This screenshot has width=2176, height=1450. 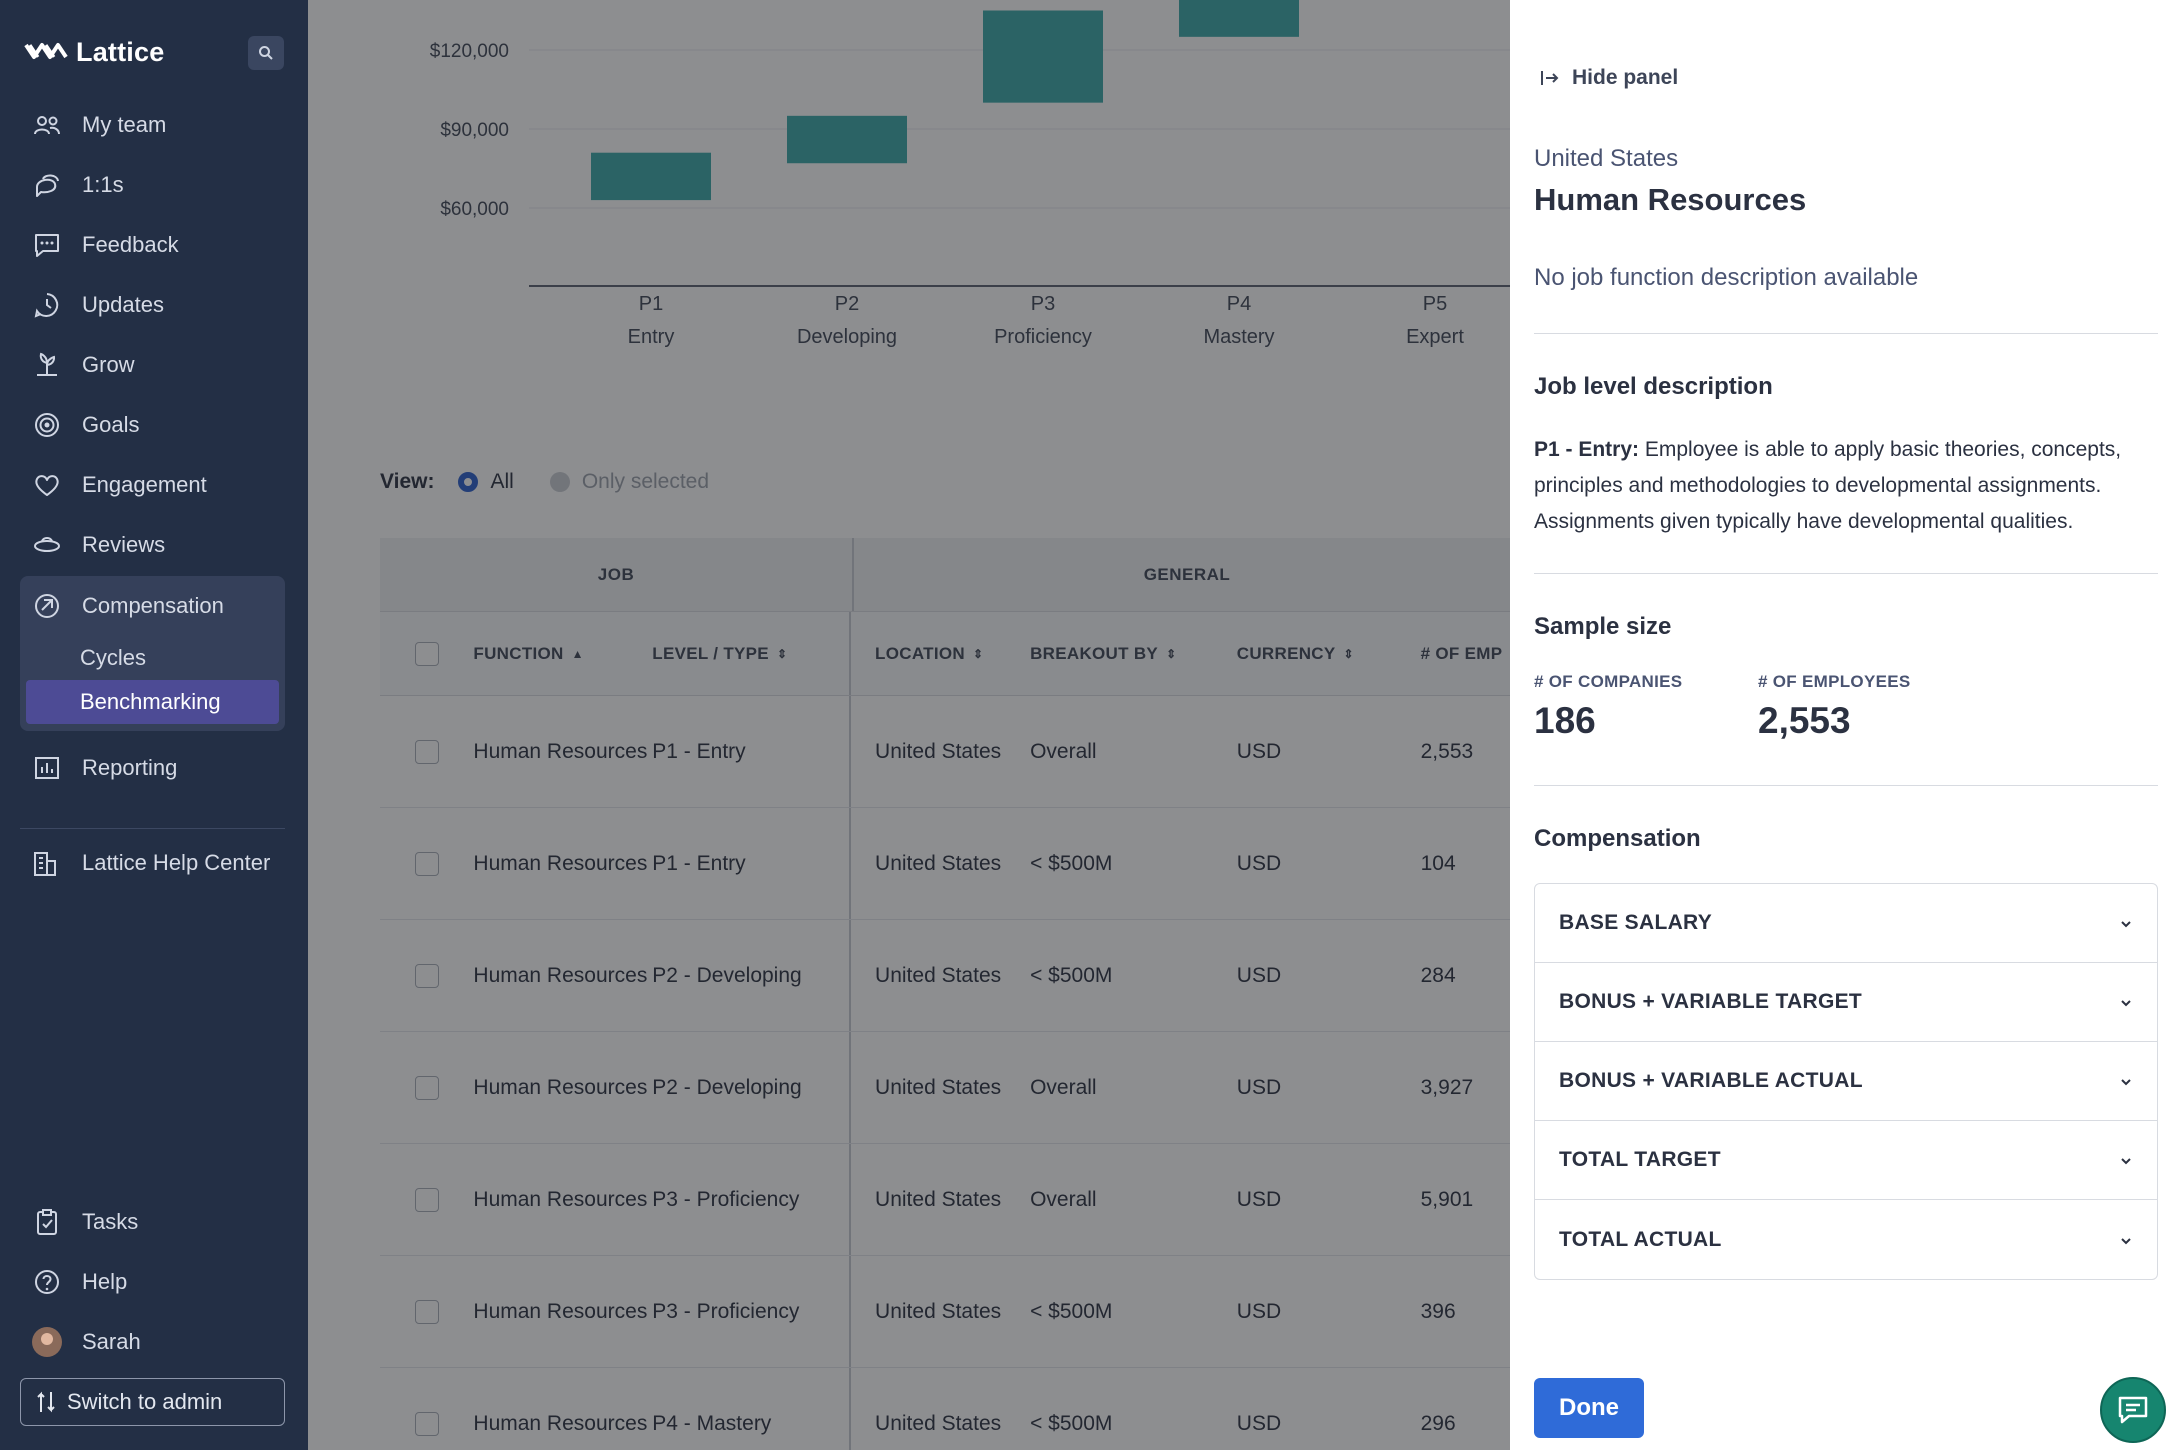 I want to click on secondary-nav: Reporting, so click(x=152, y=768).